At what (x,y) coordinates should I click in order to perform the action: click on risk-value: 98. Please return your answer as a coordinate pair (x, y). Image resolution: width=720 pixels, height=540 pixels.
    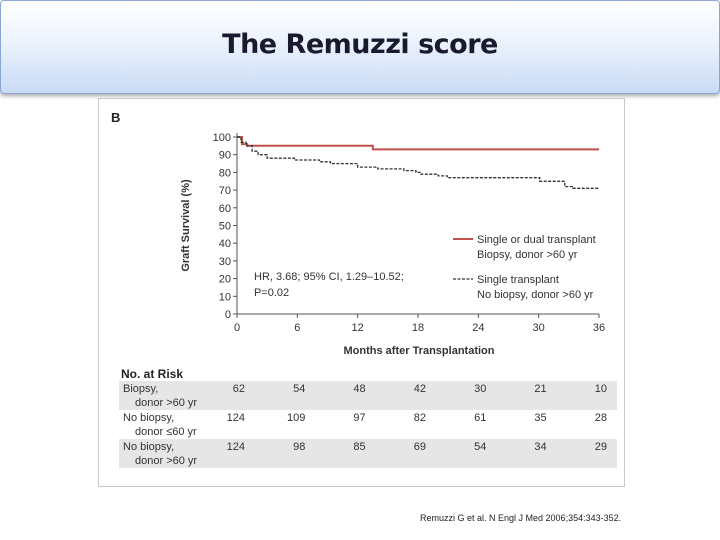
    Looking at the image, I should click on (299, 447).